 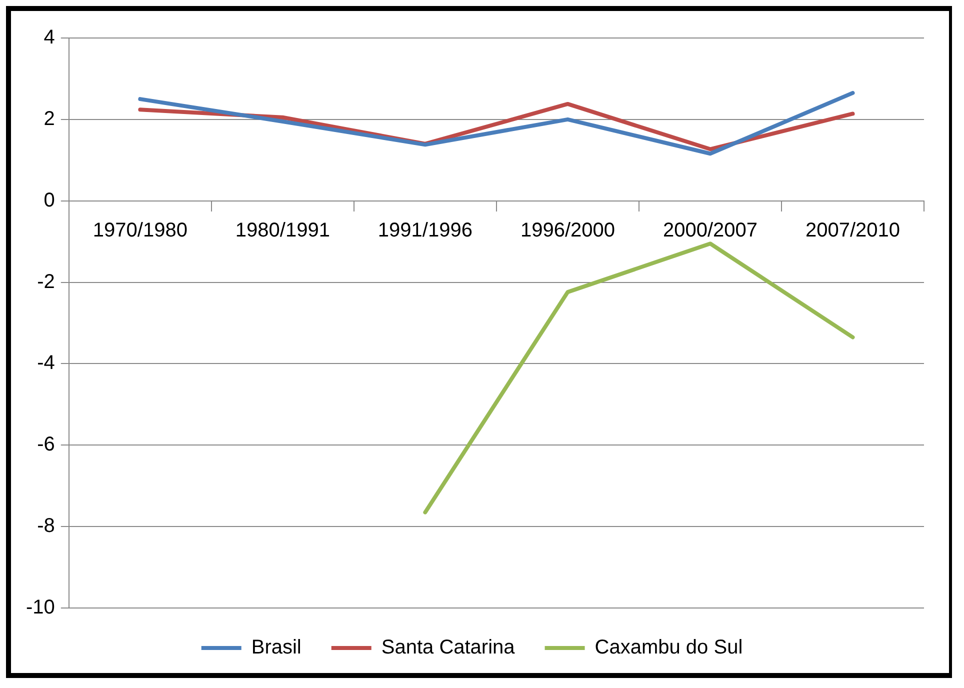 What do you see at coordinates (567, 230) in the screenshot?
I see `x-tick-label: 1996/2000` at bounding box center [567, 230].